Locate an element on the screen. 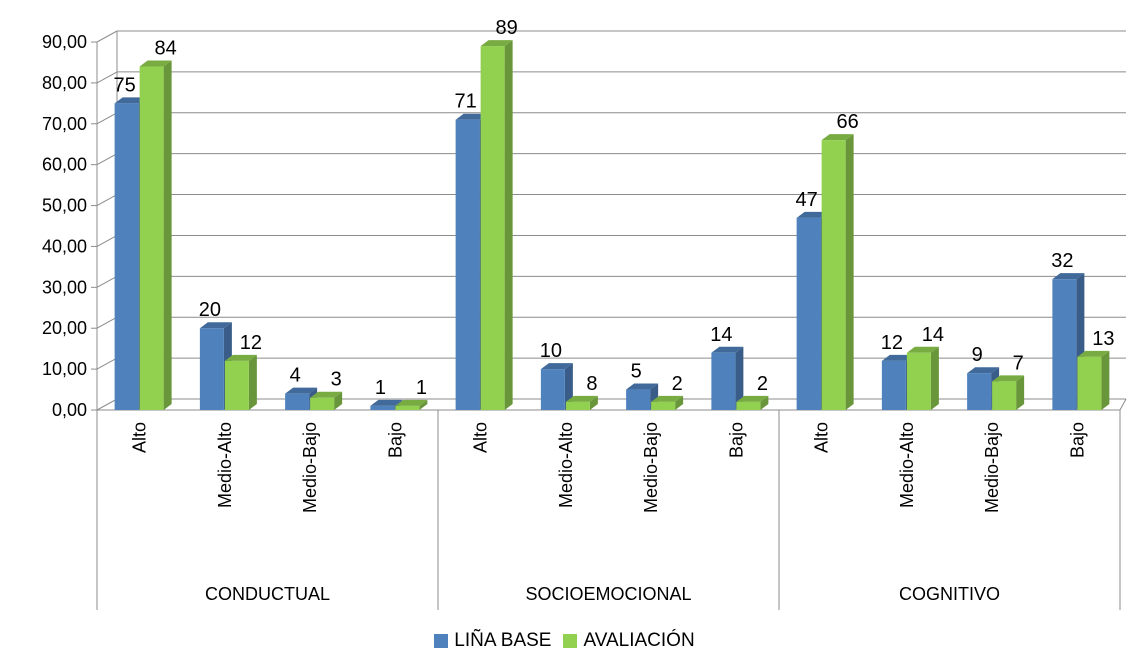  x-group-label: COGNITIVO is located at coordinates (949, 594).